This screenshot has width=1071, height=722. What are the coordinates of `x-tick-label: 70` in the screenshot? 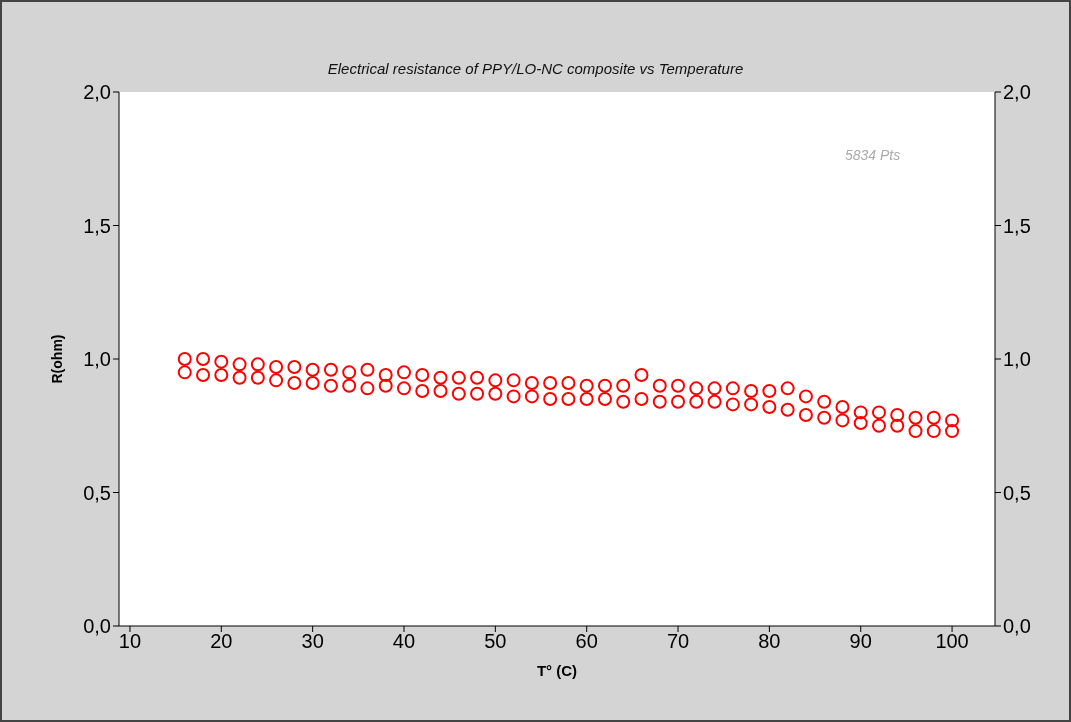 It's located at (678, 641).